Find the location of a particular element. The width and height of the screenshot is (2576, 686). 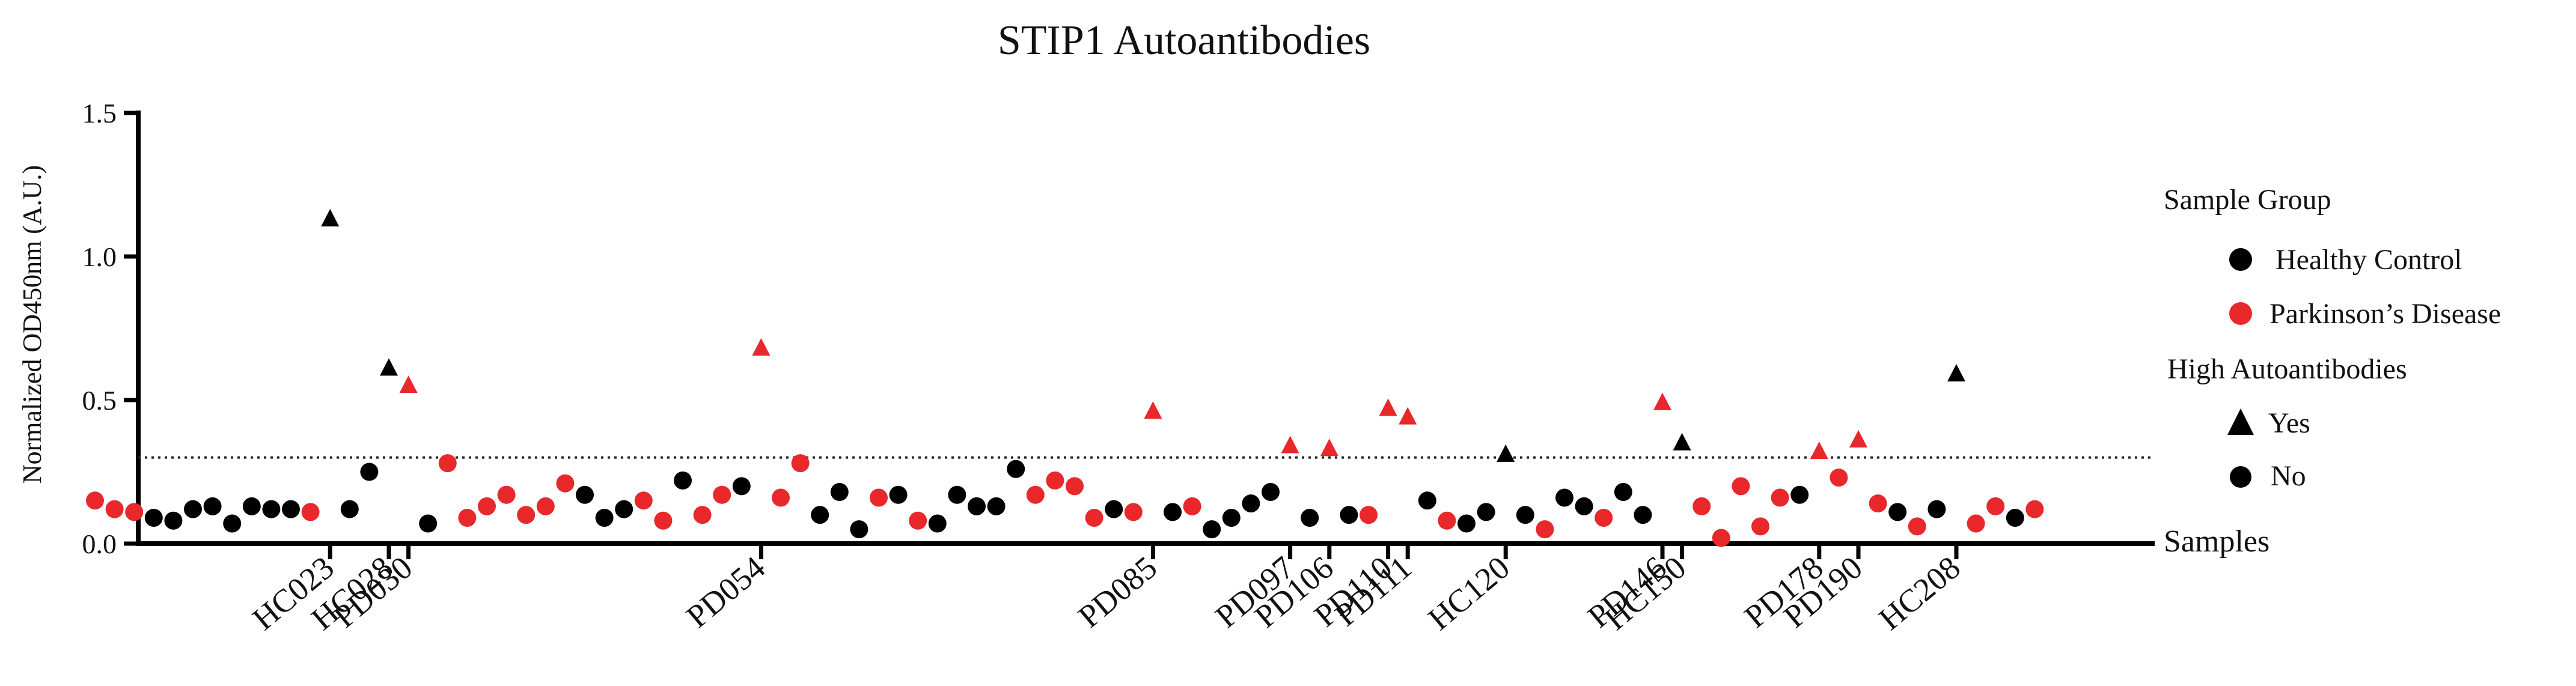

legend-label-parkinsons: Parkinson’s Disease is located at coordinates (2385, 314).